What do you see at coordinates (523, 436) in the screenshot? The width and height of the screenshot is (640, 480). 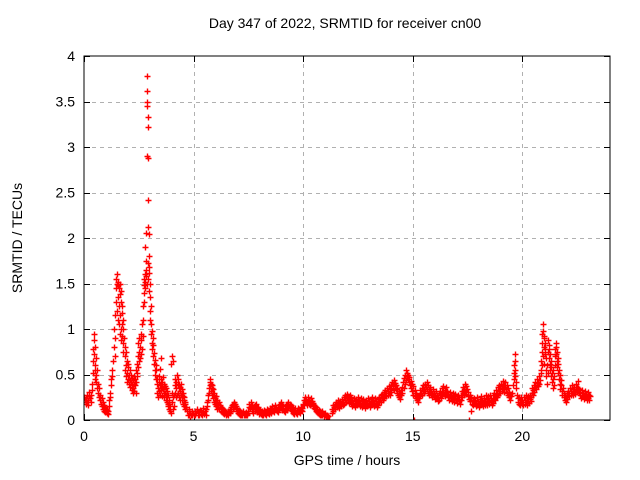 I see `x-tick-label: 20` at bounding box center [523, 436].